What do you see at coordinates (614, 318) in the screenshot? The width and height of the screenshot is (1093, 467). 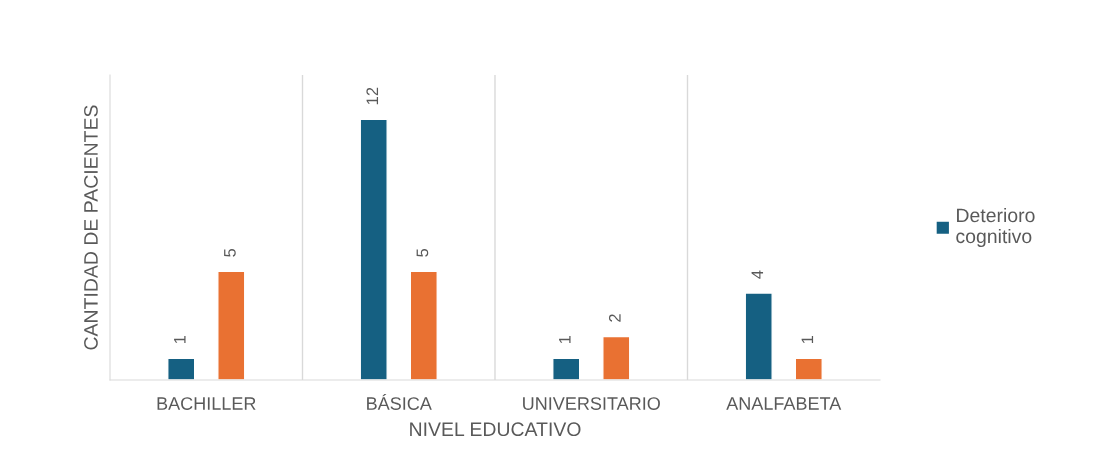 I see `data-label: 2` at bounding box center [614, 318].